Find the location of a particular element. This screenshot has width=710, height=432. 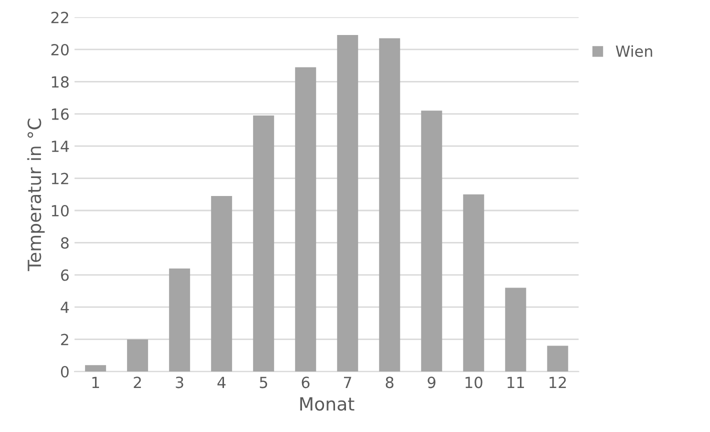

x-tick-label: 6 is located at coordinates (306, 382).